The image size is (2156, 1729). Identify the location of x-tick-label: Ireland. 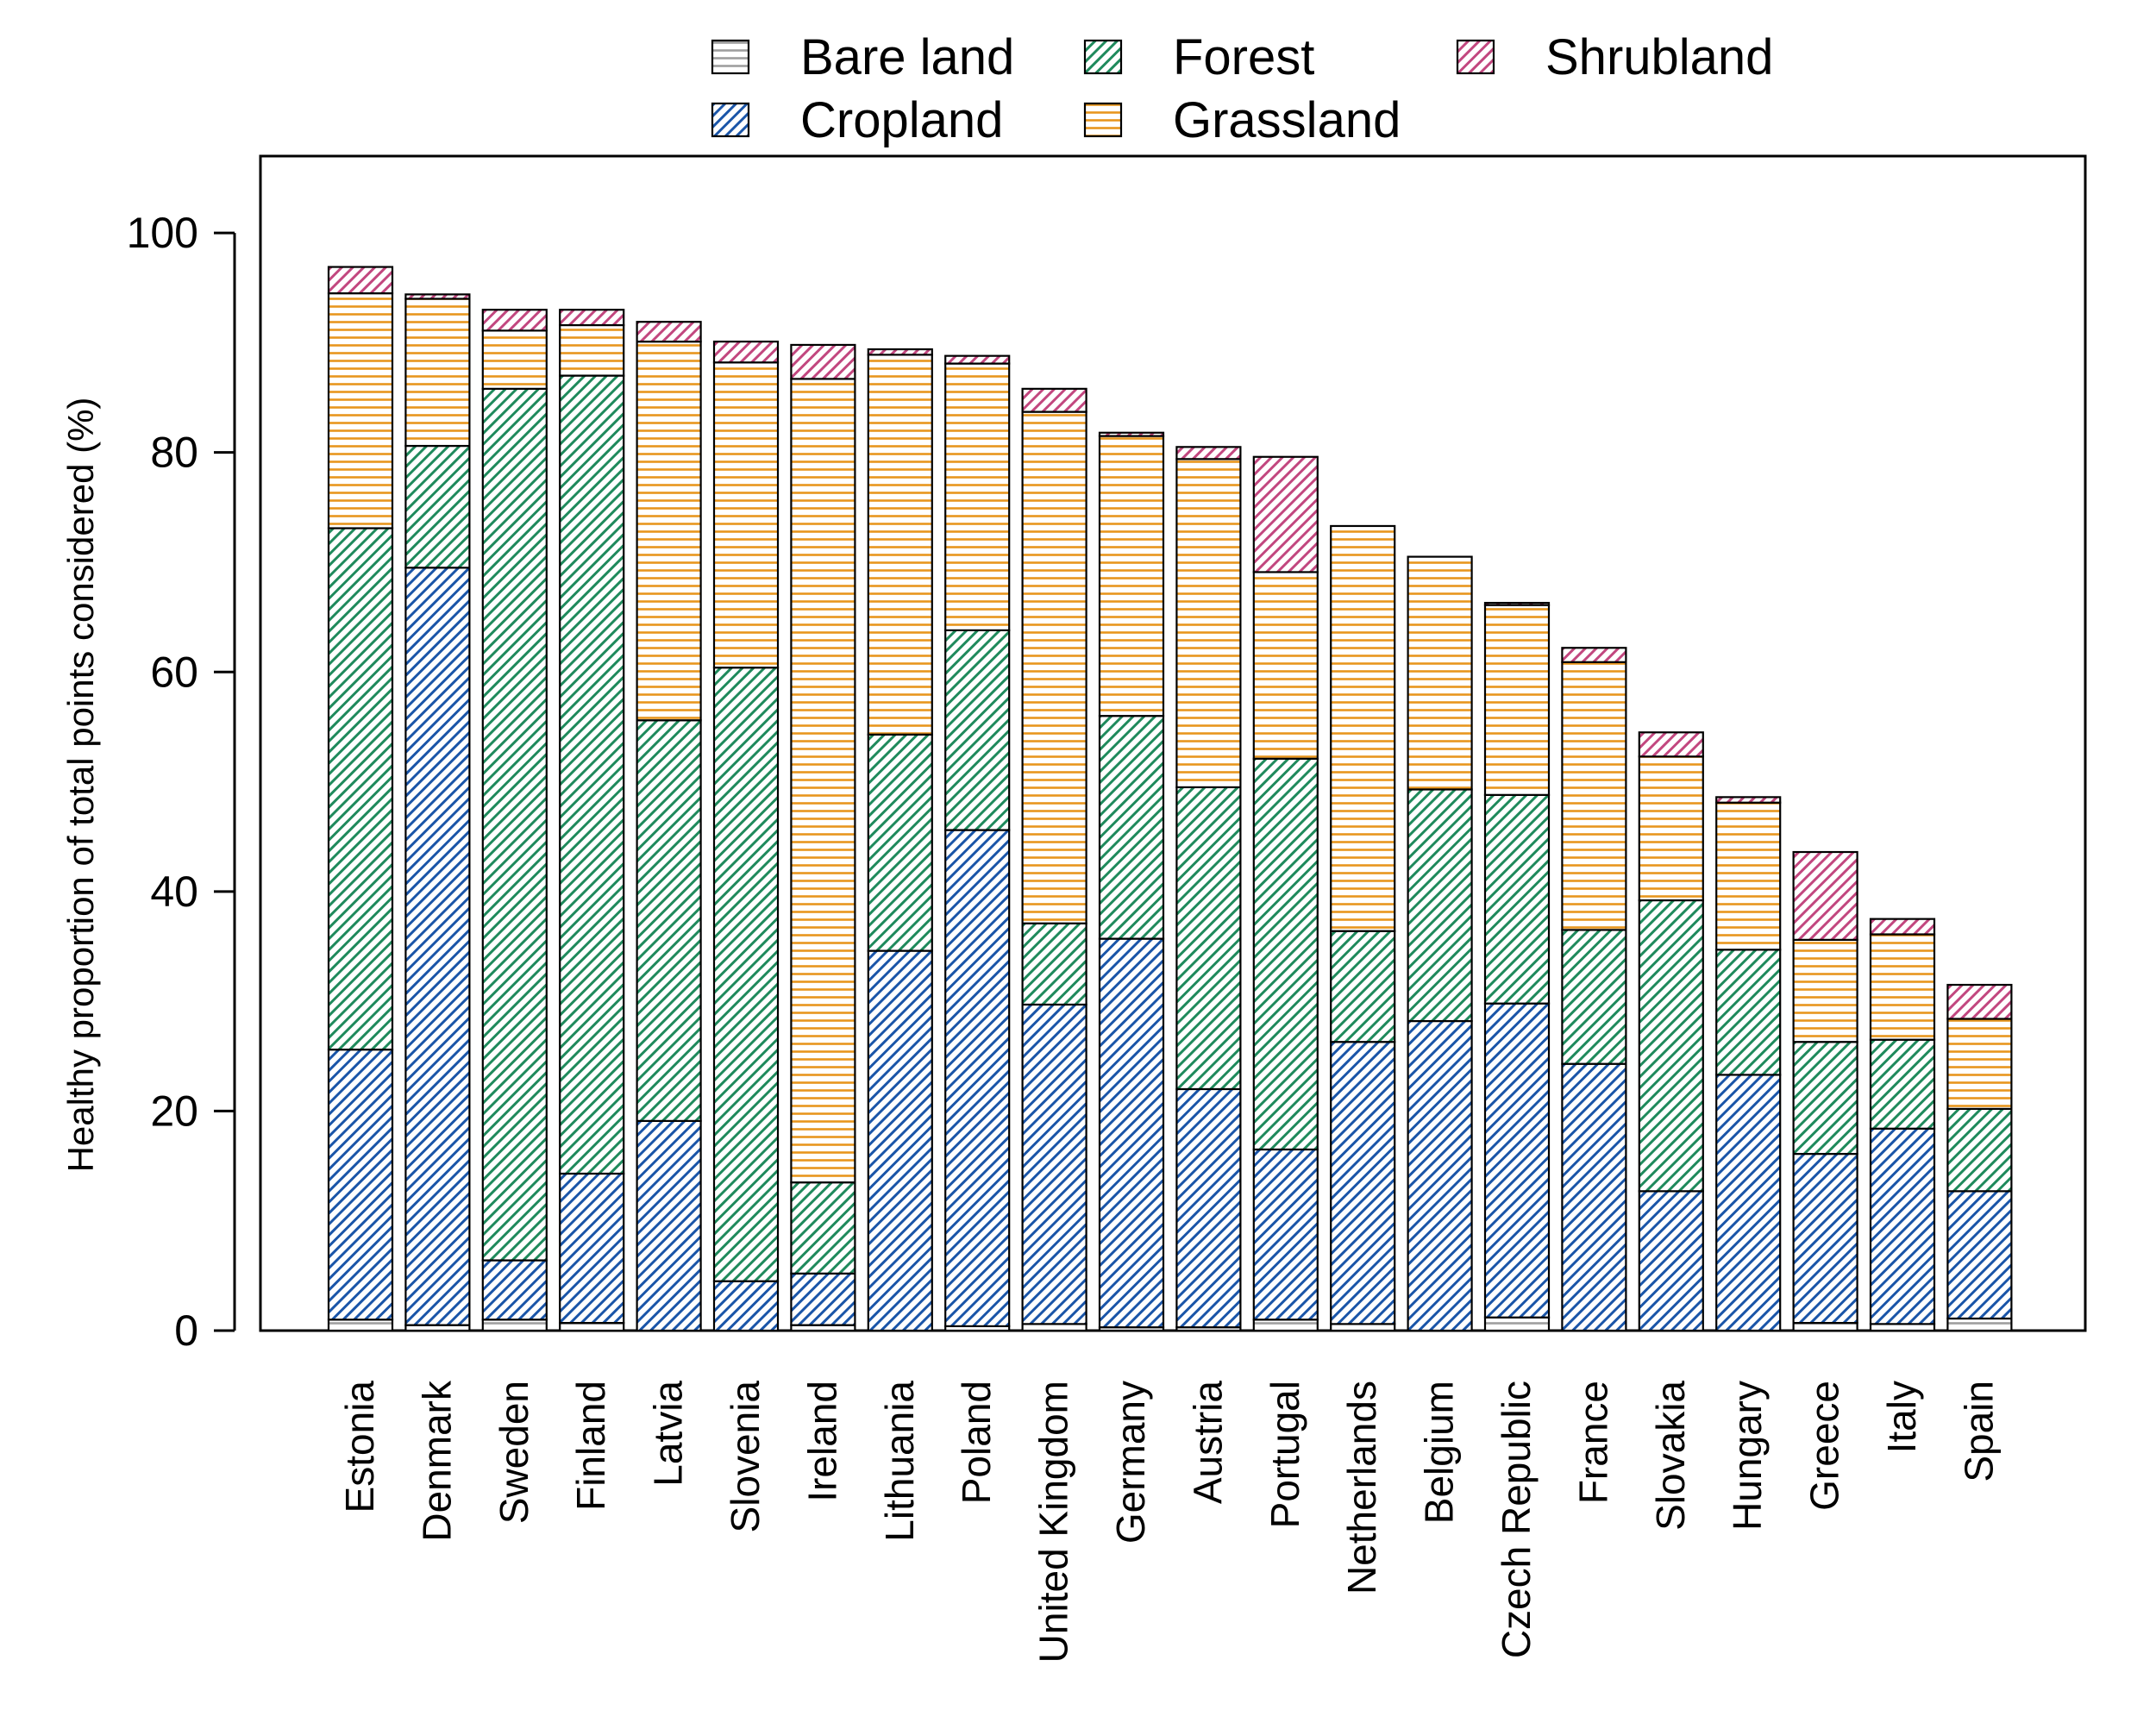
(821, 1442).